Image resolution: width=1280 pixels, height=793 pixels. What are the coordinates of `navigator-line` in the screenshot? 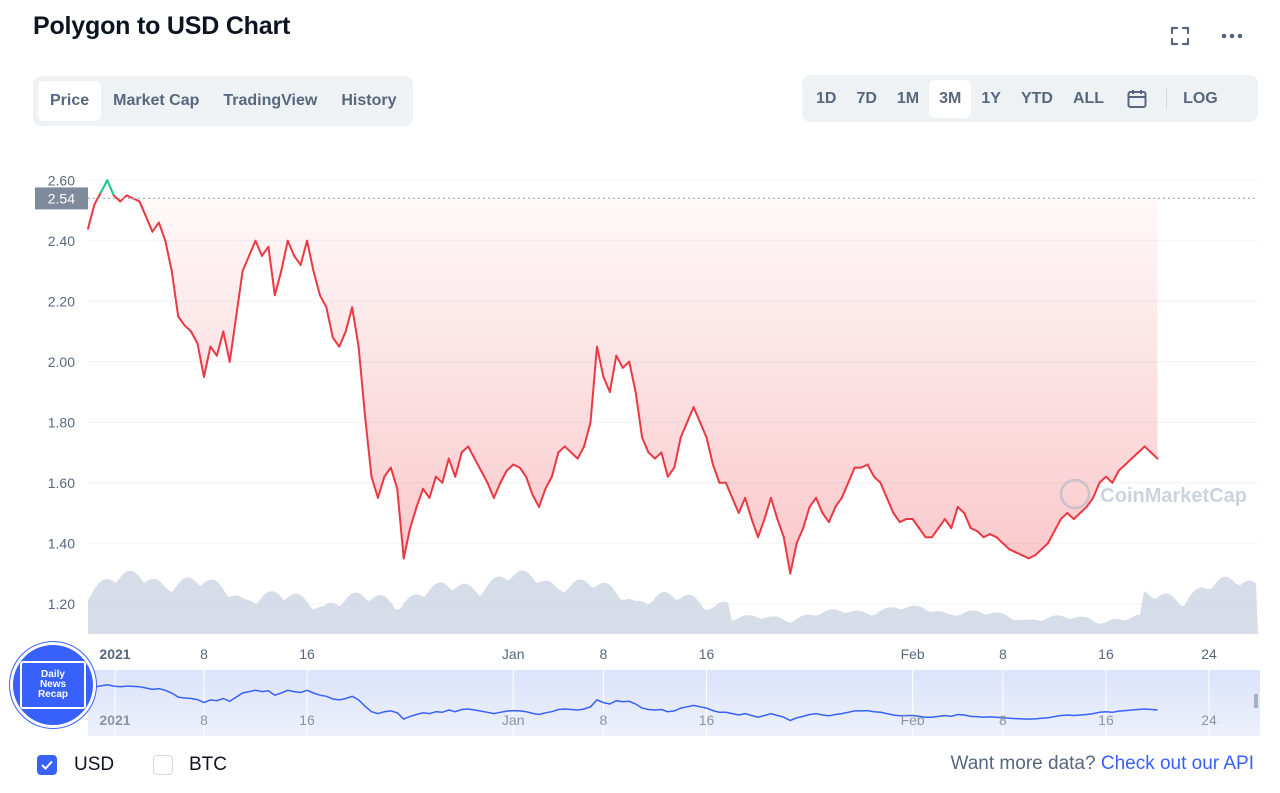 It's located at (622, 703).